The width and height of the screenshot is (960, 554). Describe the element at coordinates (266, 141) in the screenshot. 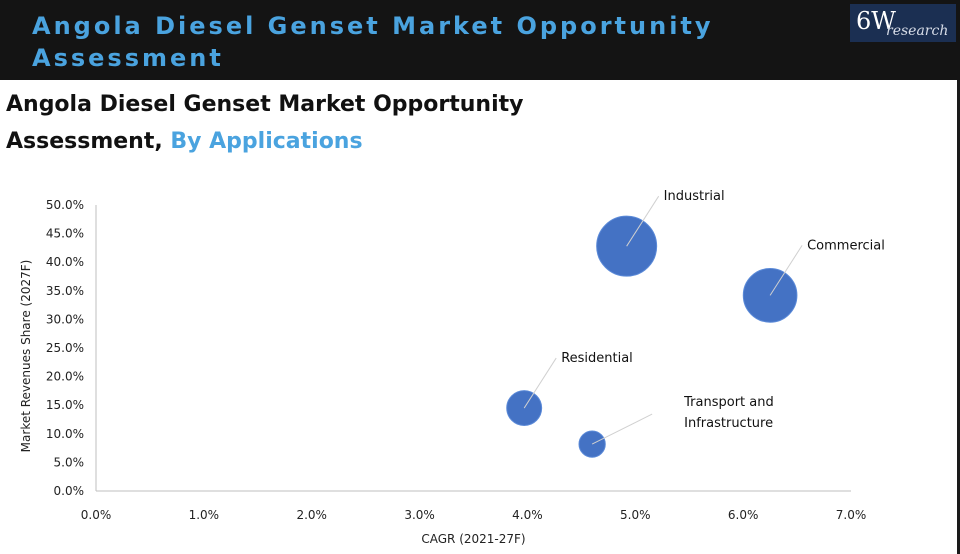

I see `chart-heading-accent: By Applications` at that location.